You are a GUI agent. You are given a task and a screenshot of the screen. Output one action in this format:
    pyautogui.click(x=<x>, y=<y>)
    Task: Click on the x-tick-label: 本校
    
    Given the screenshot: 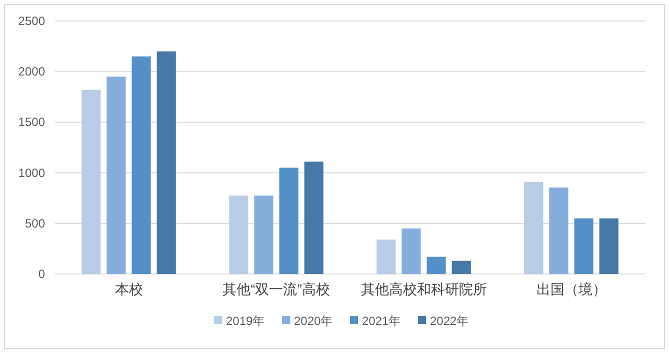 What is the action you would take?
    pyautogui.click(x=128, y=289)
    